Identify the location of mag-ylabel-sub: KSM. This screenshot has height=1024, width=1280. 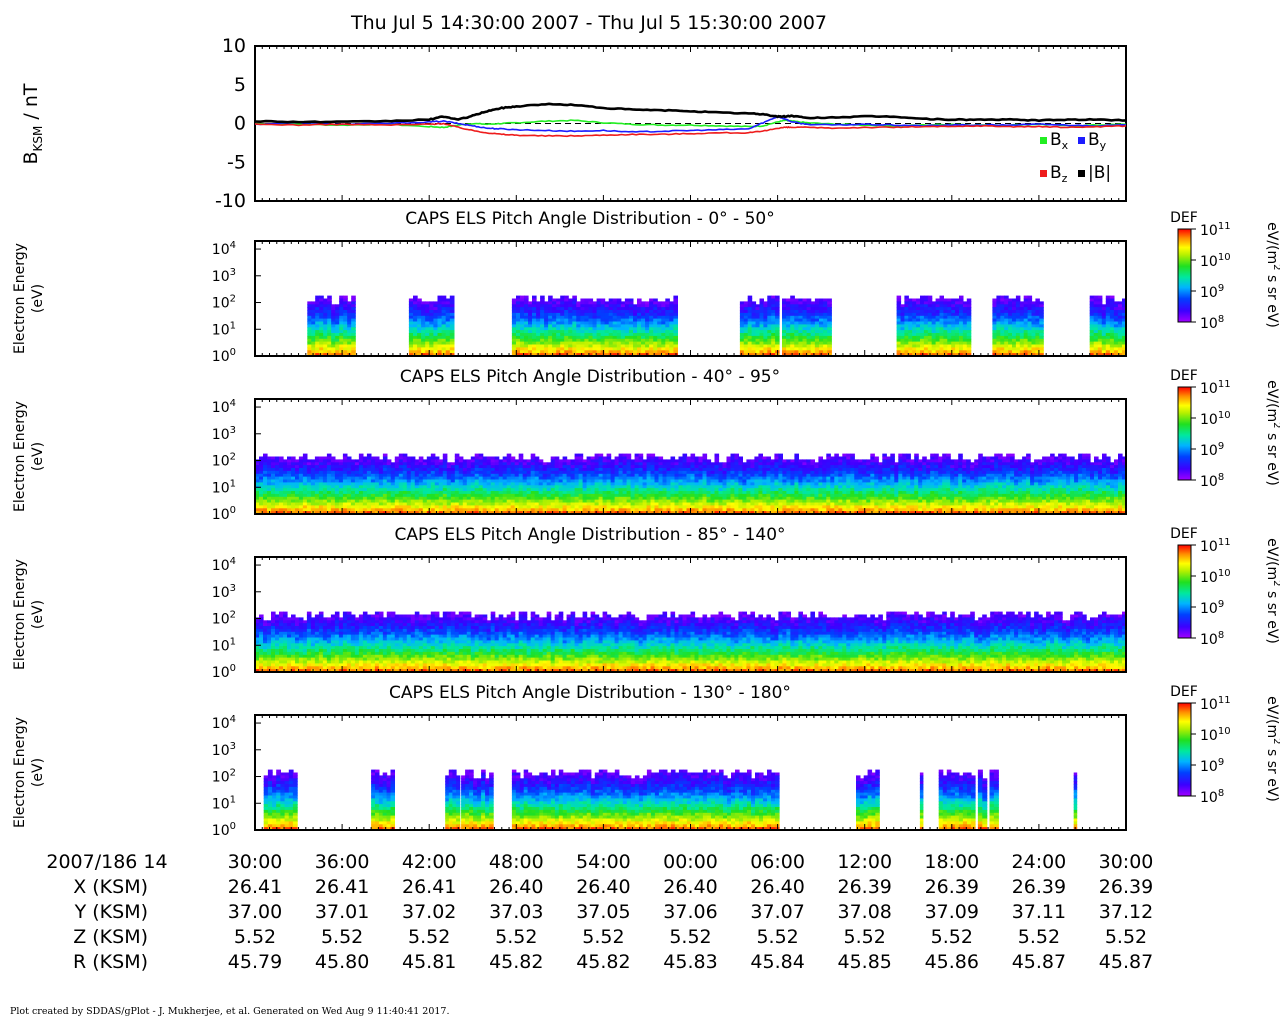
(38, 139).